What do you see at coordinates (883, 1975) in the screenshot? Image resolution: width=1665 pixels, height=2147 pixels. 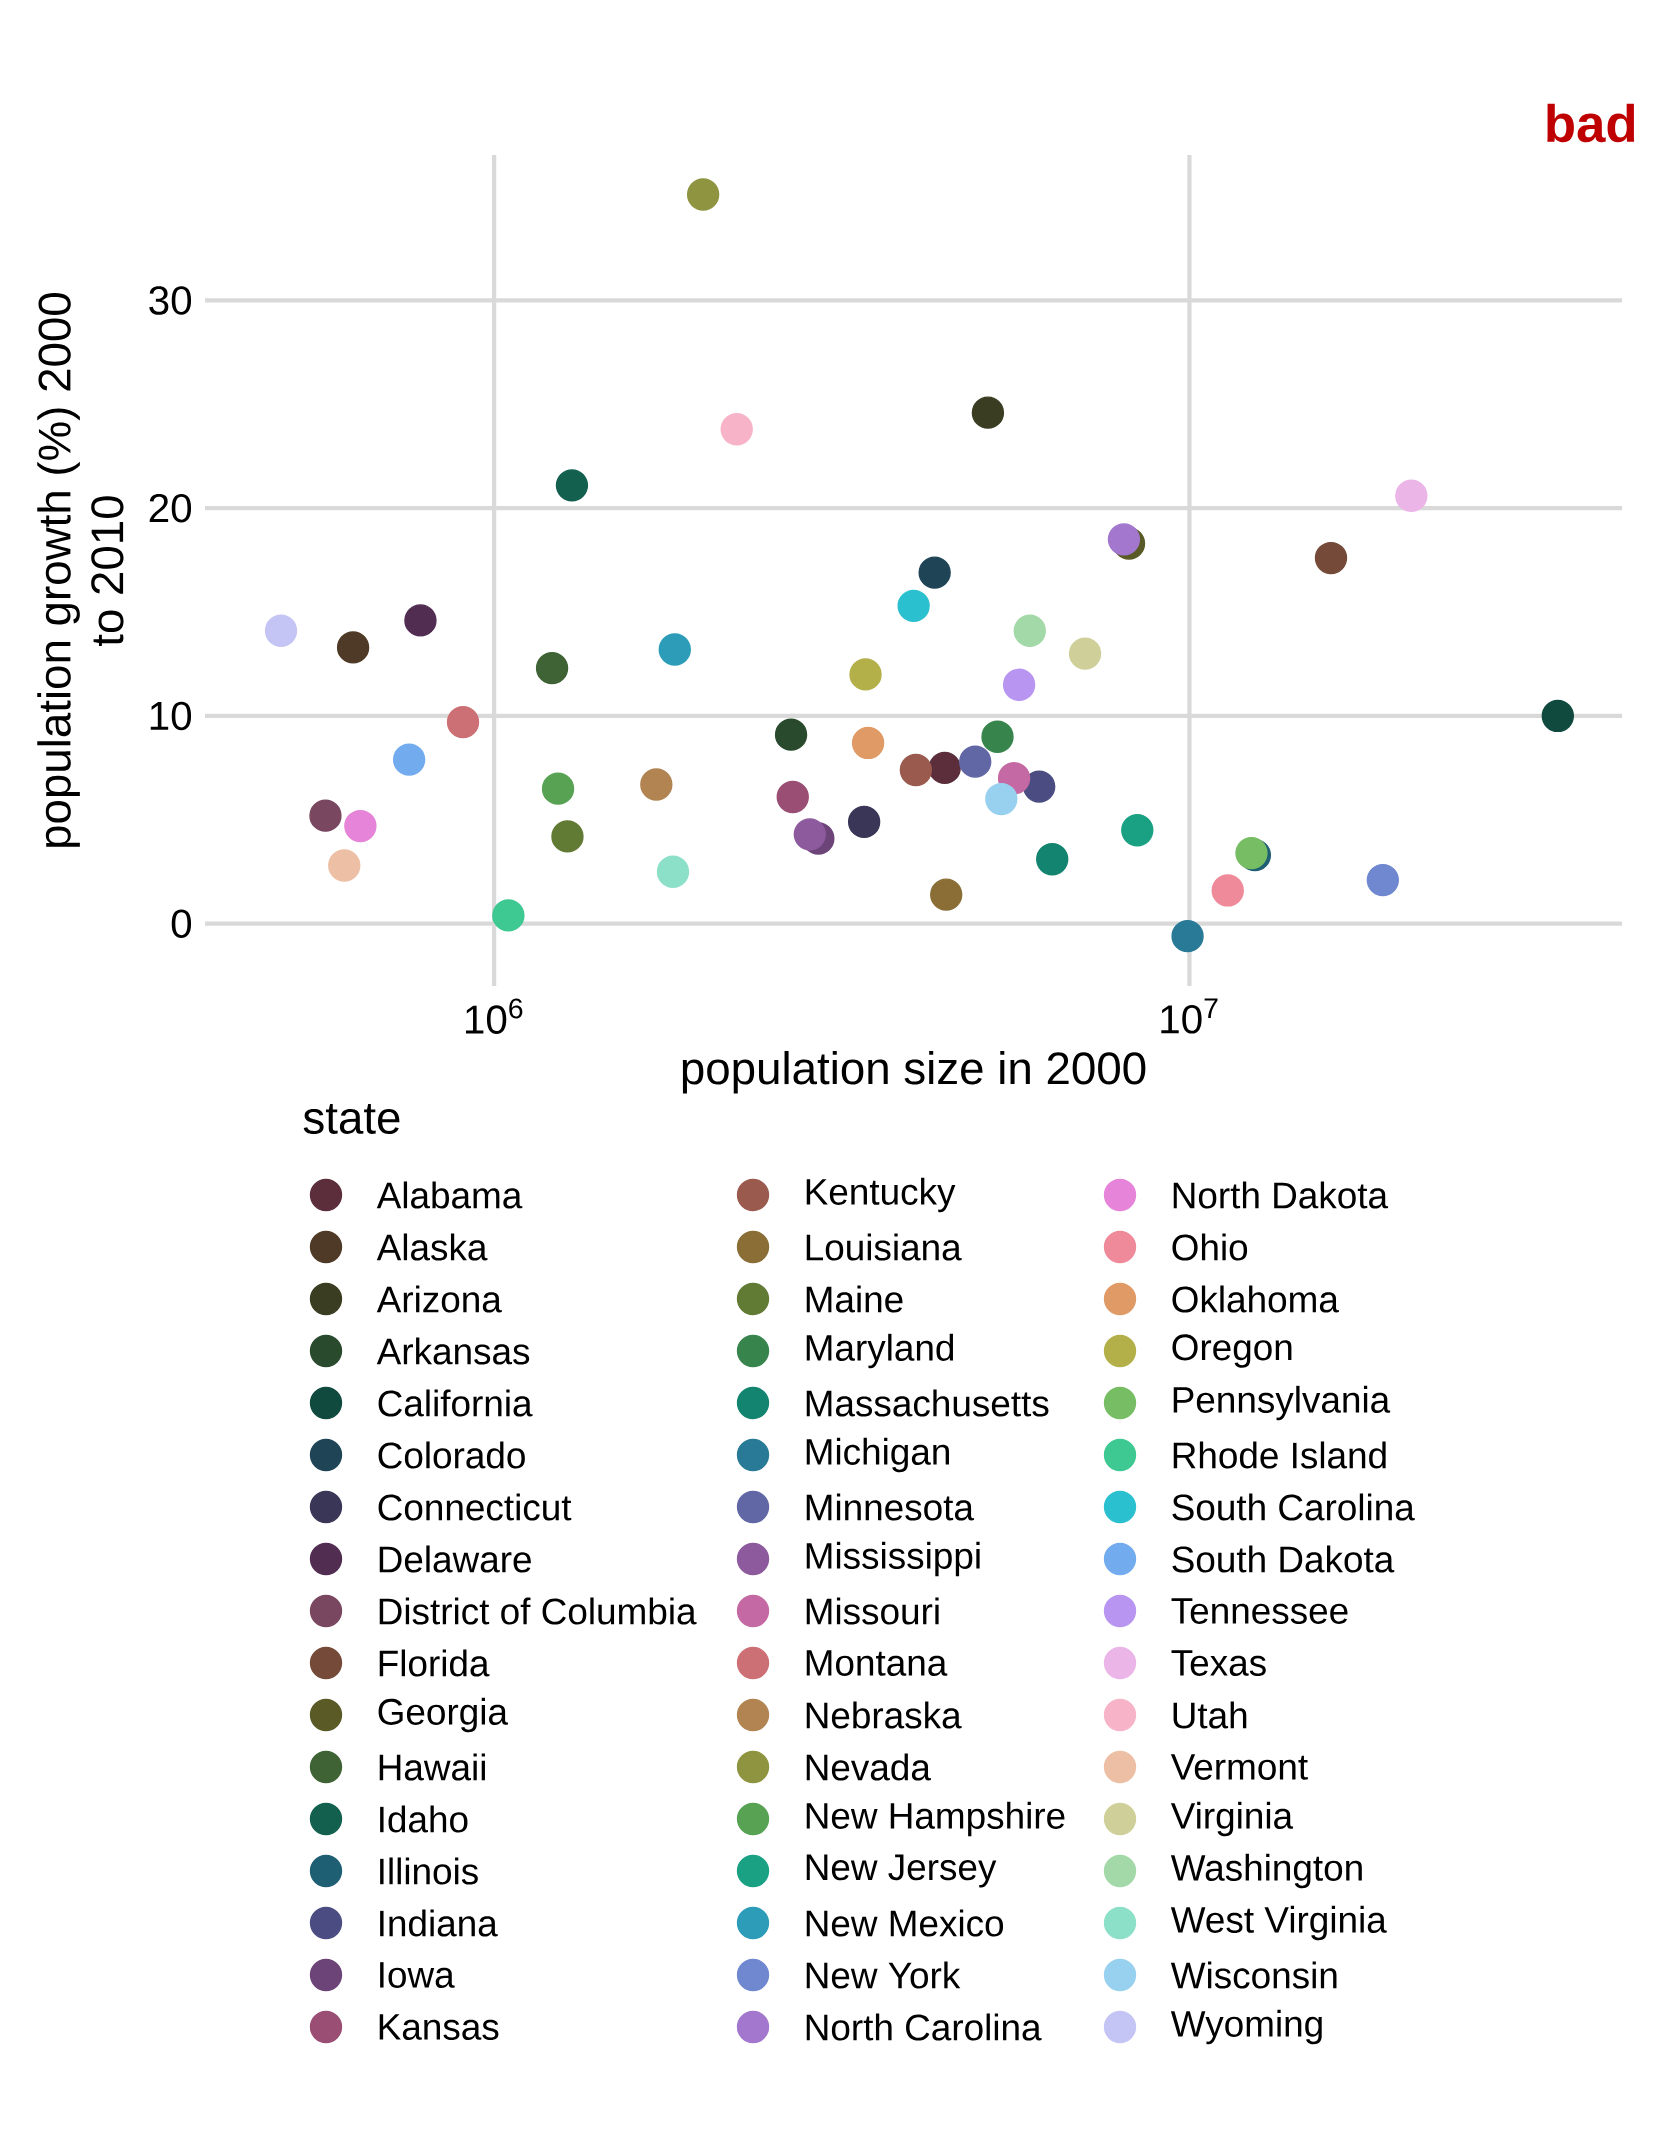 I see `legend-label: New York` at bounding box center [883, 1975].